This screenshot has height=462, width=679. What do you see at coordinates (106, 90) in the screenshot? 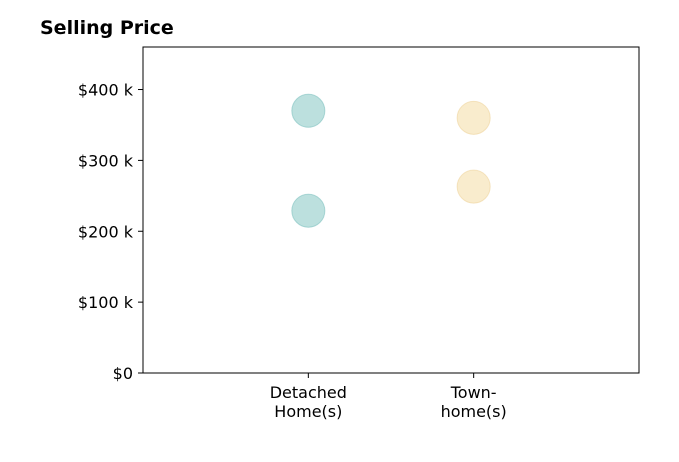
I see `y-tick-label: $400 k` at bounding box center [106, 90].